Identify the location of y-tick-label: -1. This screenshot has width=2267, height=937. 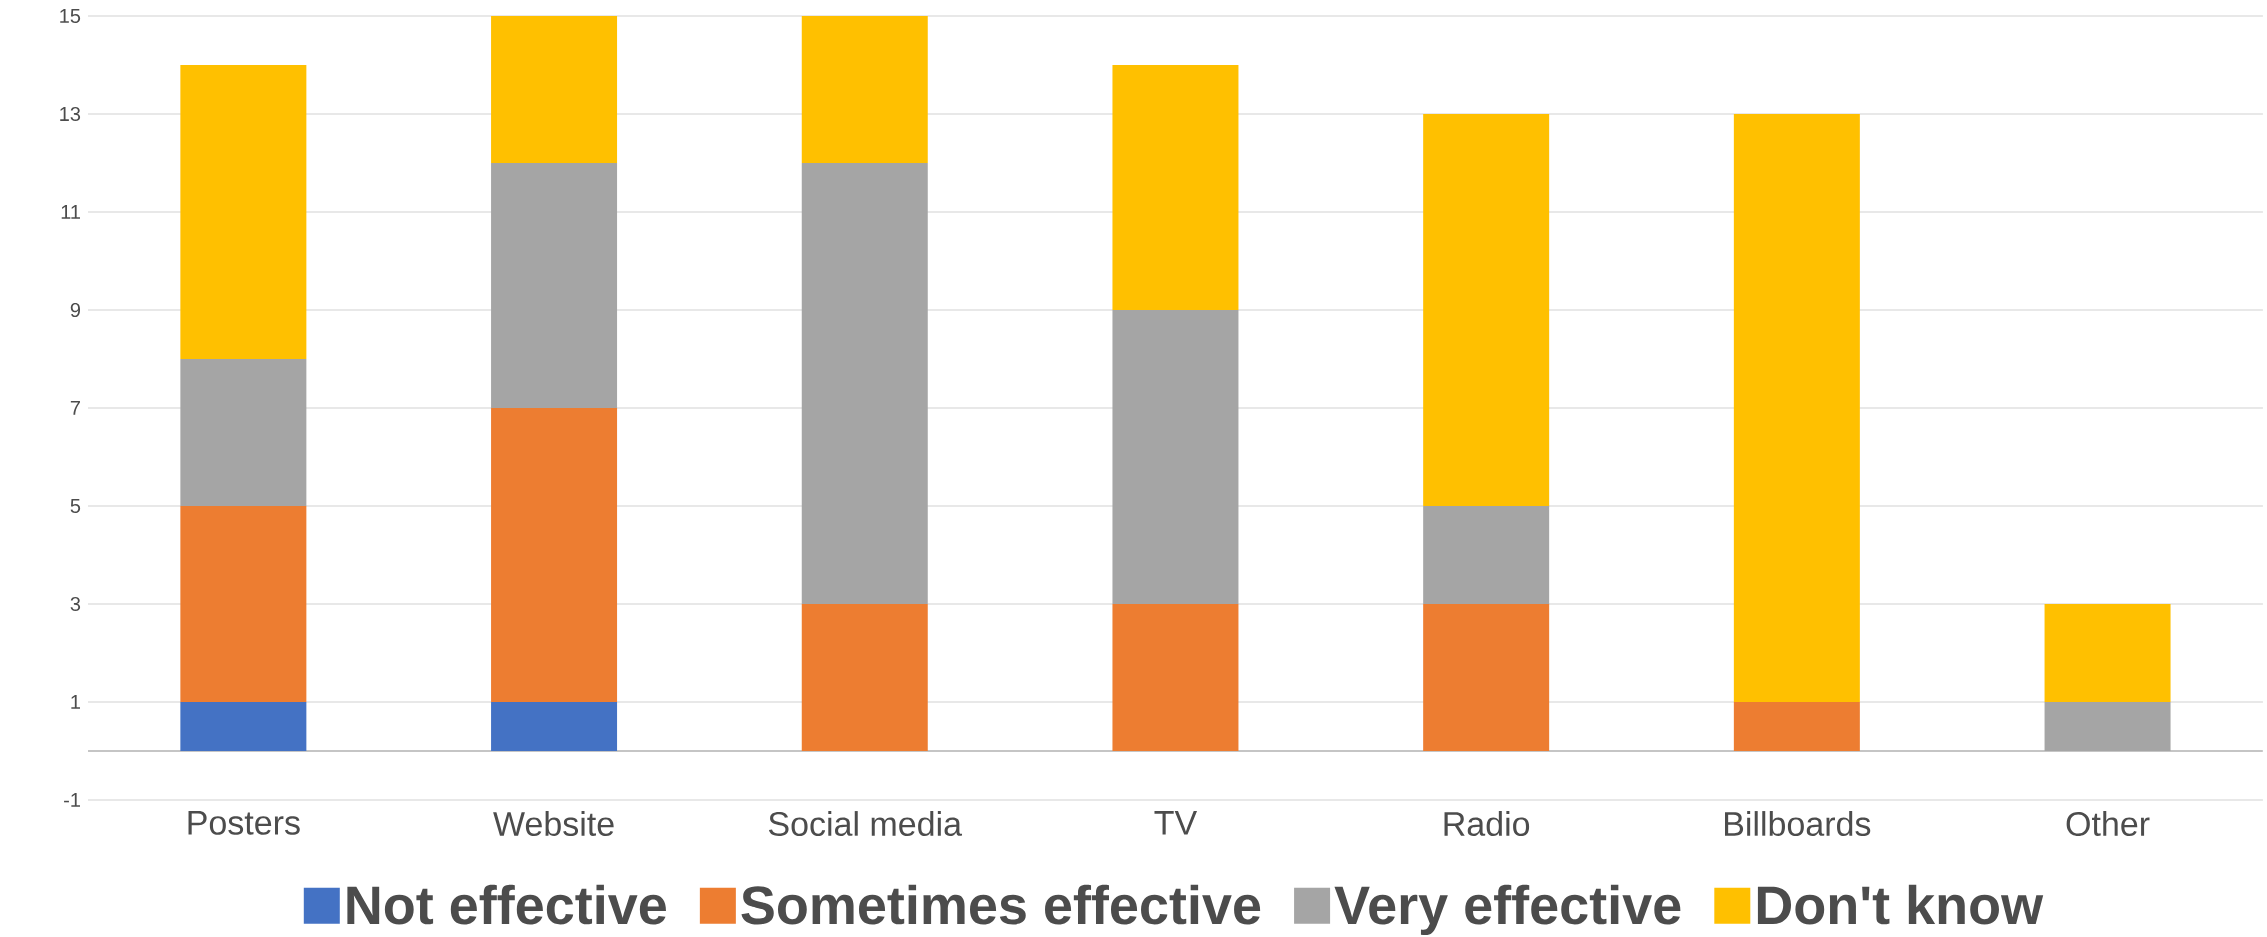
(72, 800).